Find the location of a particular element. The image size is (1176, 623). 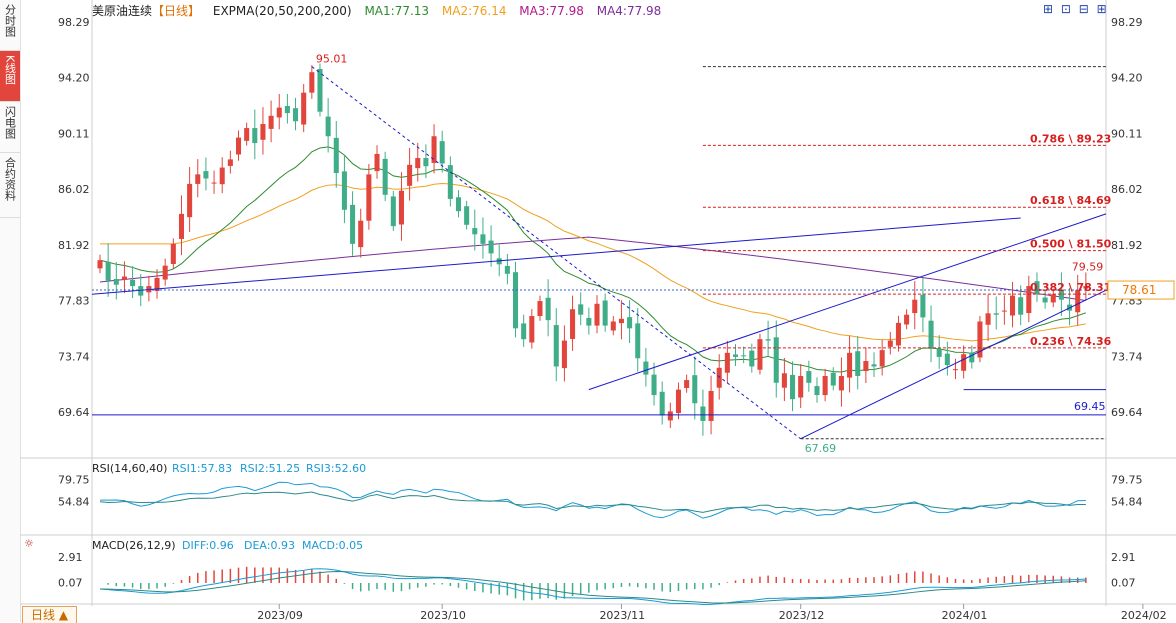

tab-intraday-label: 分时图 is located at coordinates (10, 20).